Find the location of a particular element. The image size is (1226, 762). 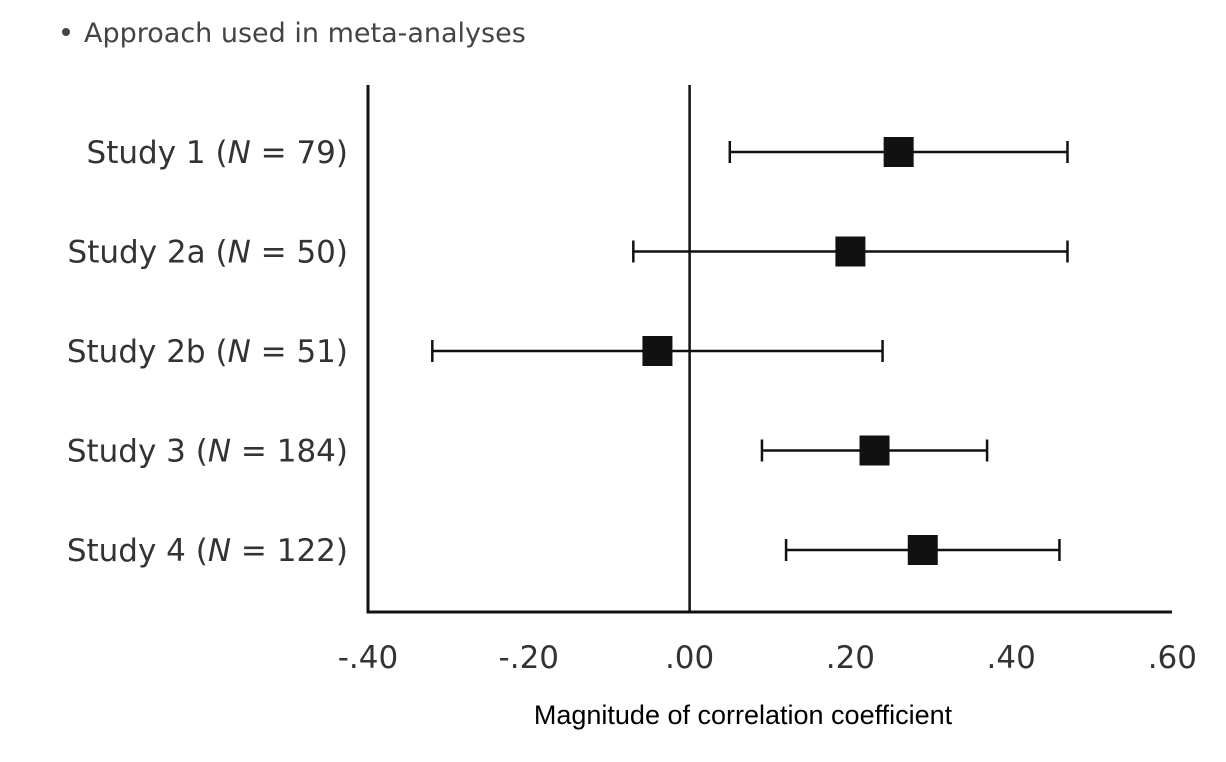

study-row: Study 4 (N = 122) is located at coordinates (564, 551).